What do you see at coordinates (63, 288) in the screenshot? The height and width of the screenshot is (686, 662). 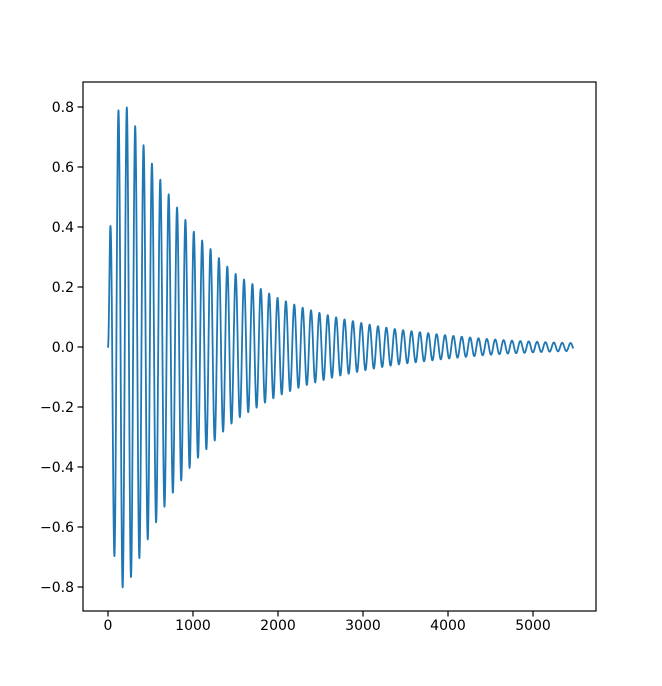 I see `y-tick-label: 0.2` at bounding box center [63, 288].